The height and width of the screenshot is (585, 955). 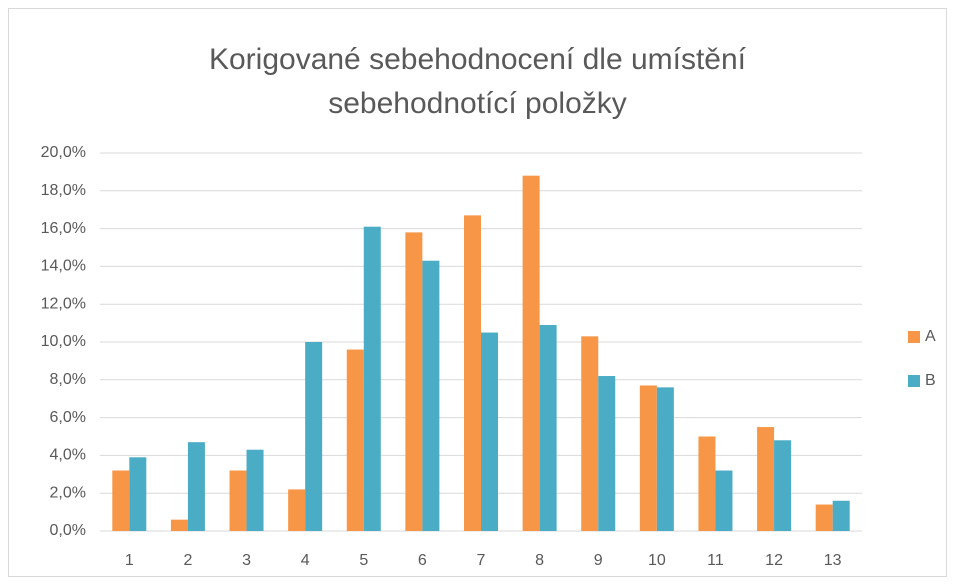 What do you see at coordinates (68, 455) in the screenshot?
I see `y-tick-label: 4,0%` at bounding box center [68, 455].